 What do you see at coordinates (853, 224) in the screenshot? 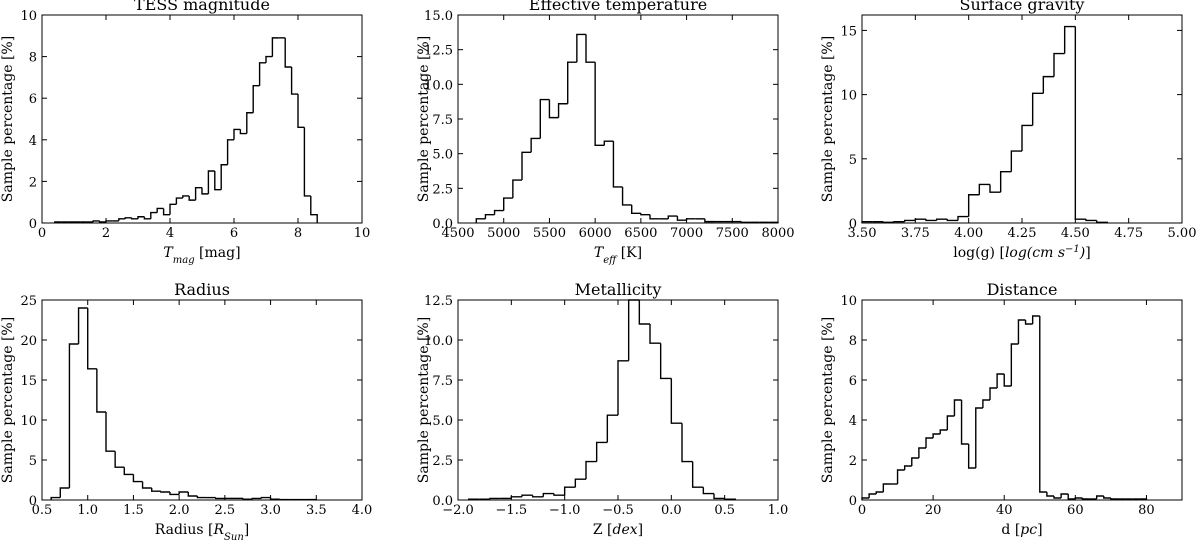
I see `y-tick-label: 0` at bounding box center [853, 224].